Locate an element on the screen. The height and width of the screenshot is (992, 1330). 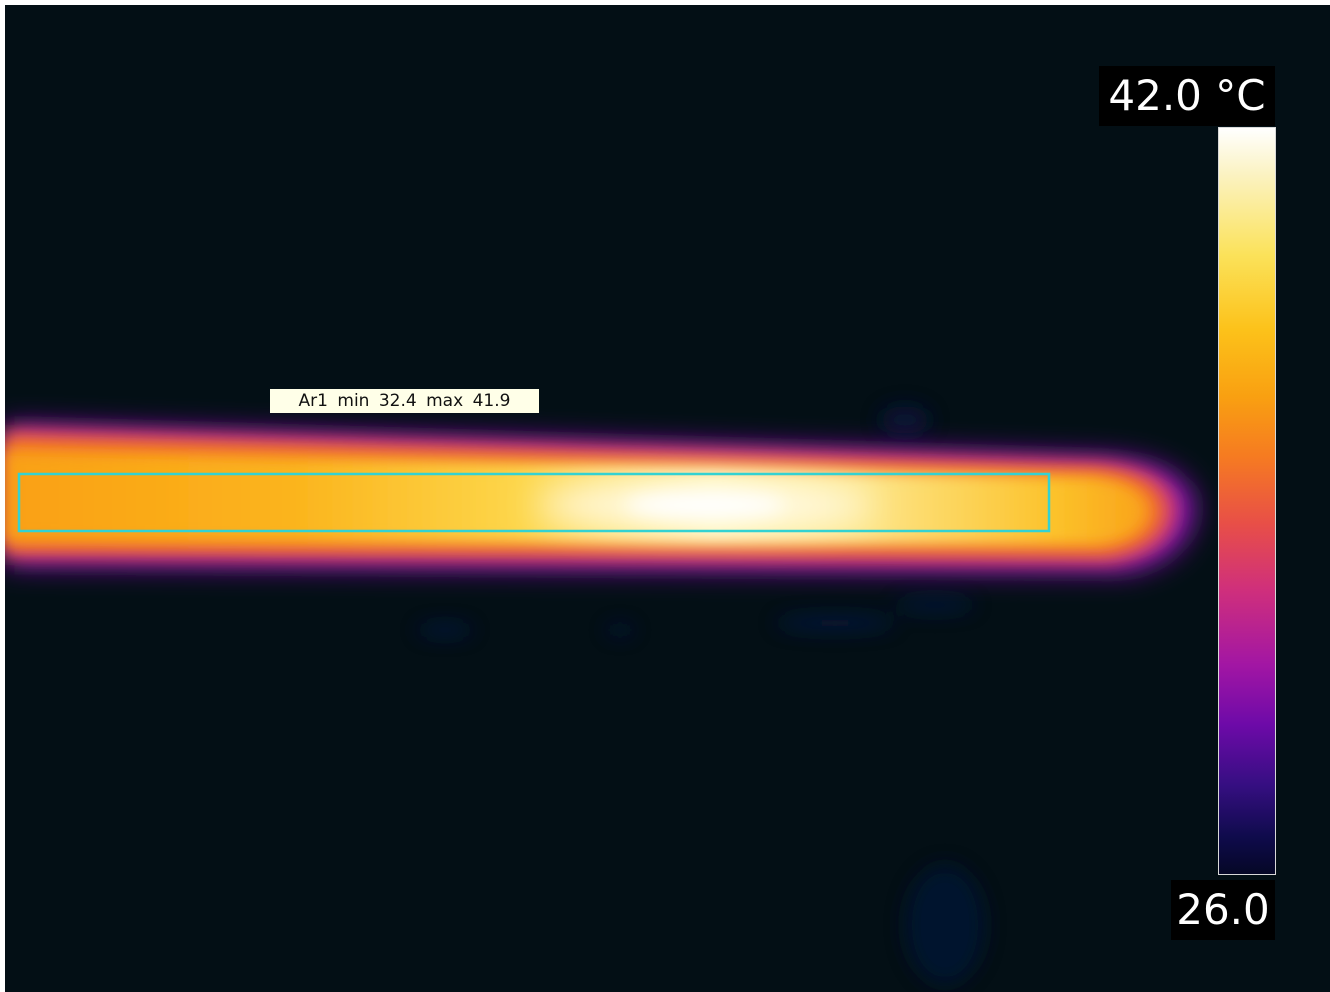
roi-max-label: max is located at coordinates (445, 401).